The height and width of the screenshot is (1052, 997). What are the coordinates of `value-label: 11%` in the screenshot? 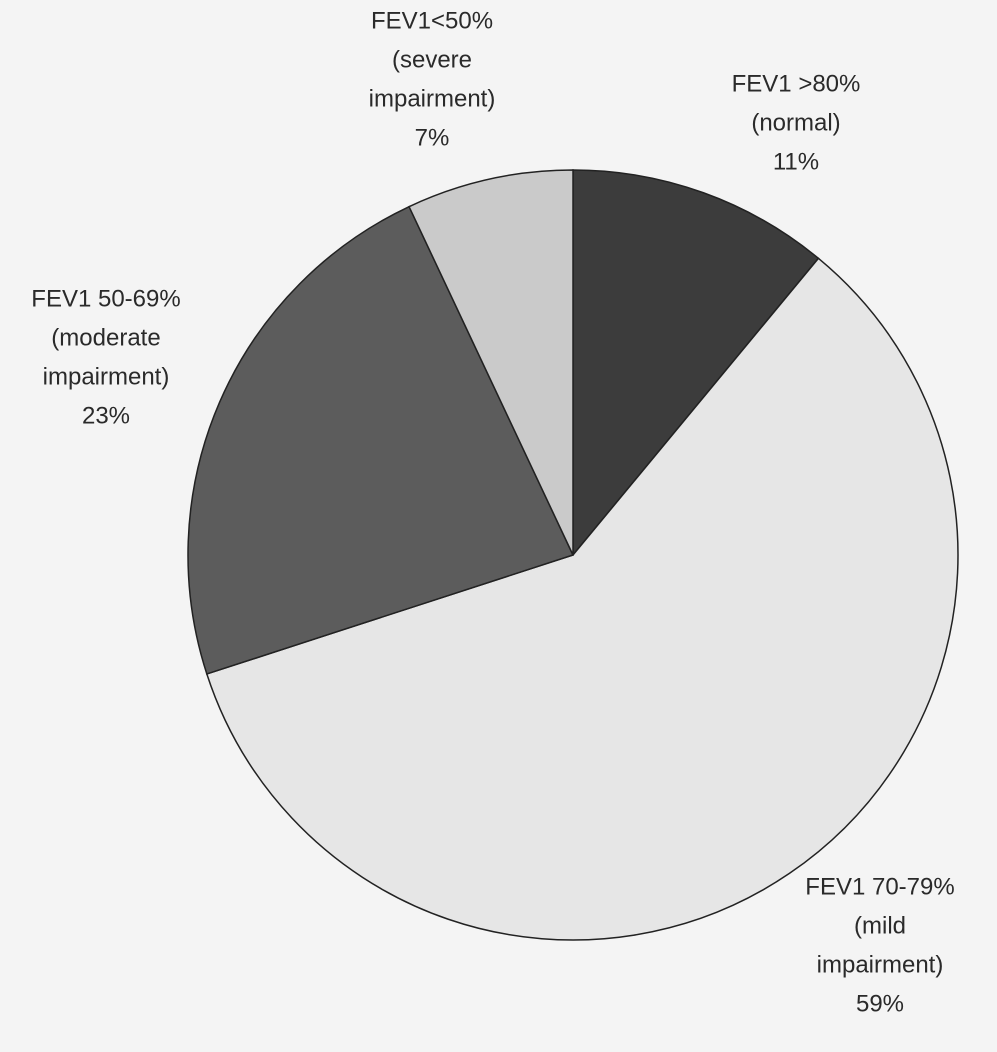 It's located at (796, 161).